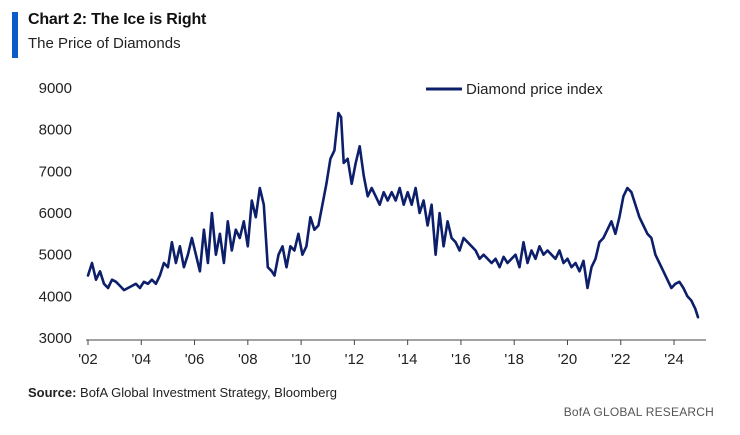 The width and height of the screenshot is (740, 435). I want to click on y-tick-label: 9000, so click(55, 88).